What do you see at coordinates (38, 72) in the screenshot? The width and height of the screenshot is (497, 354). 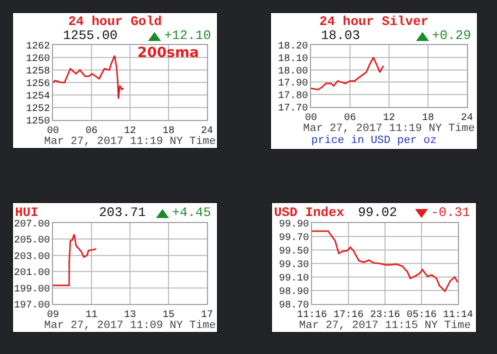 I see `y-tick-label: 1258` at bounding box center [38, 72].